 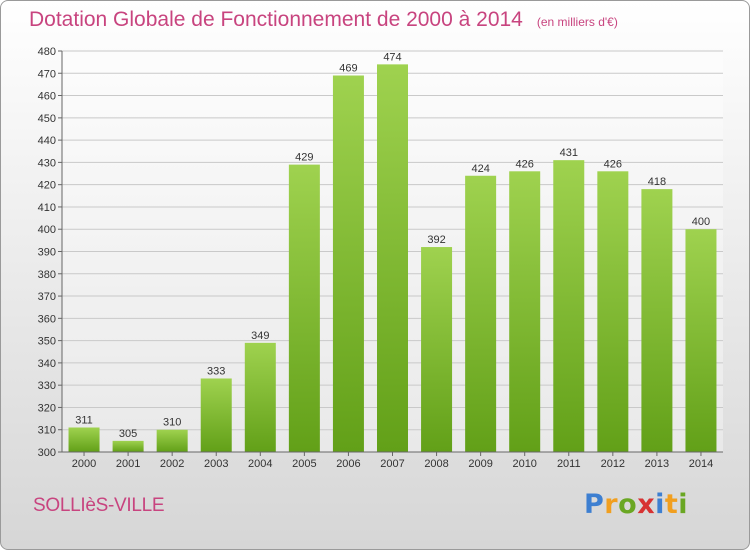 What do you see at coordinates (304, 308) in the screenshot?
I see `bar-2005` at bounding box center [304, 308].